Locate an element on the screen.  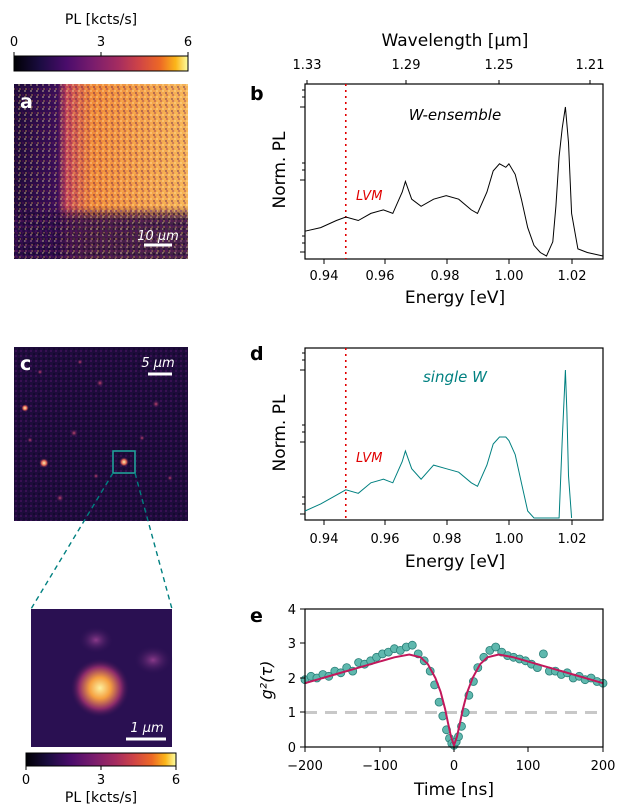
panel-e-ytick-3: 3 is located at coordinates (292, 644).